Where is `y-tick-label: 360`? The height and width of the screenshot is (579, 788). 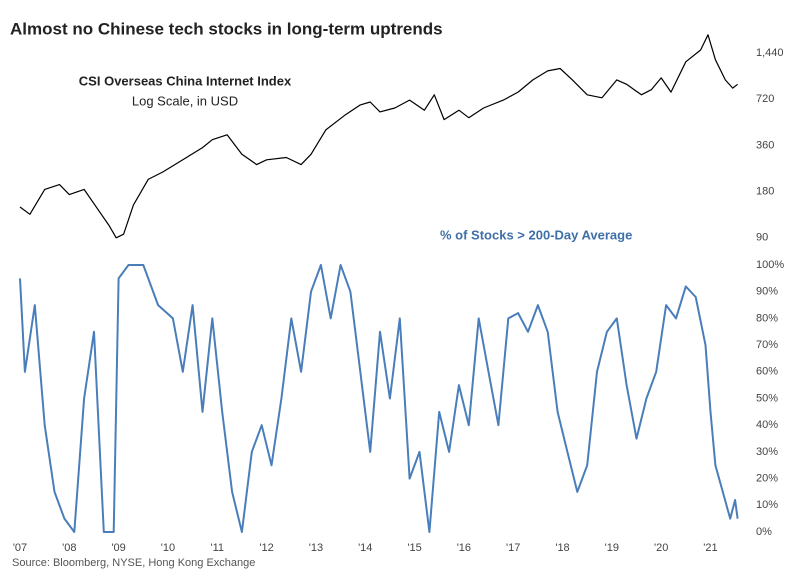
y-tick-label: 360 is located at coordinates (765, 145).